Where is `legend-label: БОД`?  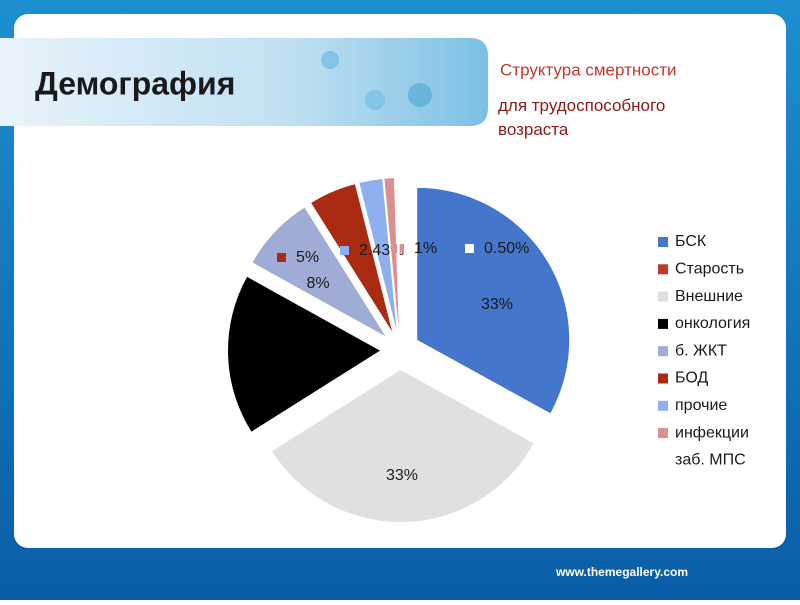
legend-label: БОД is located at coordinates (691, 378).